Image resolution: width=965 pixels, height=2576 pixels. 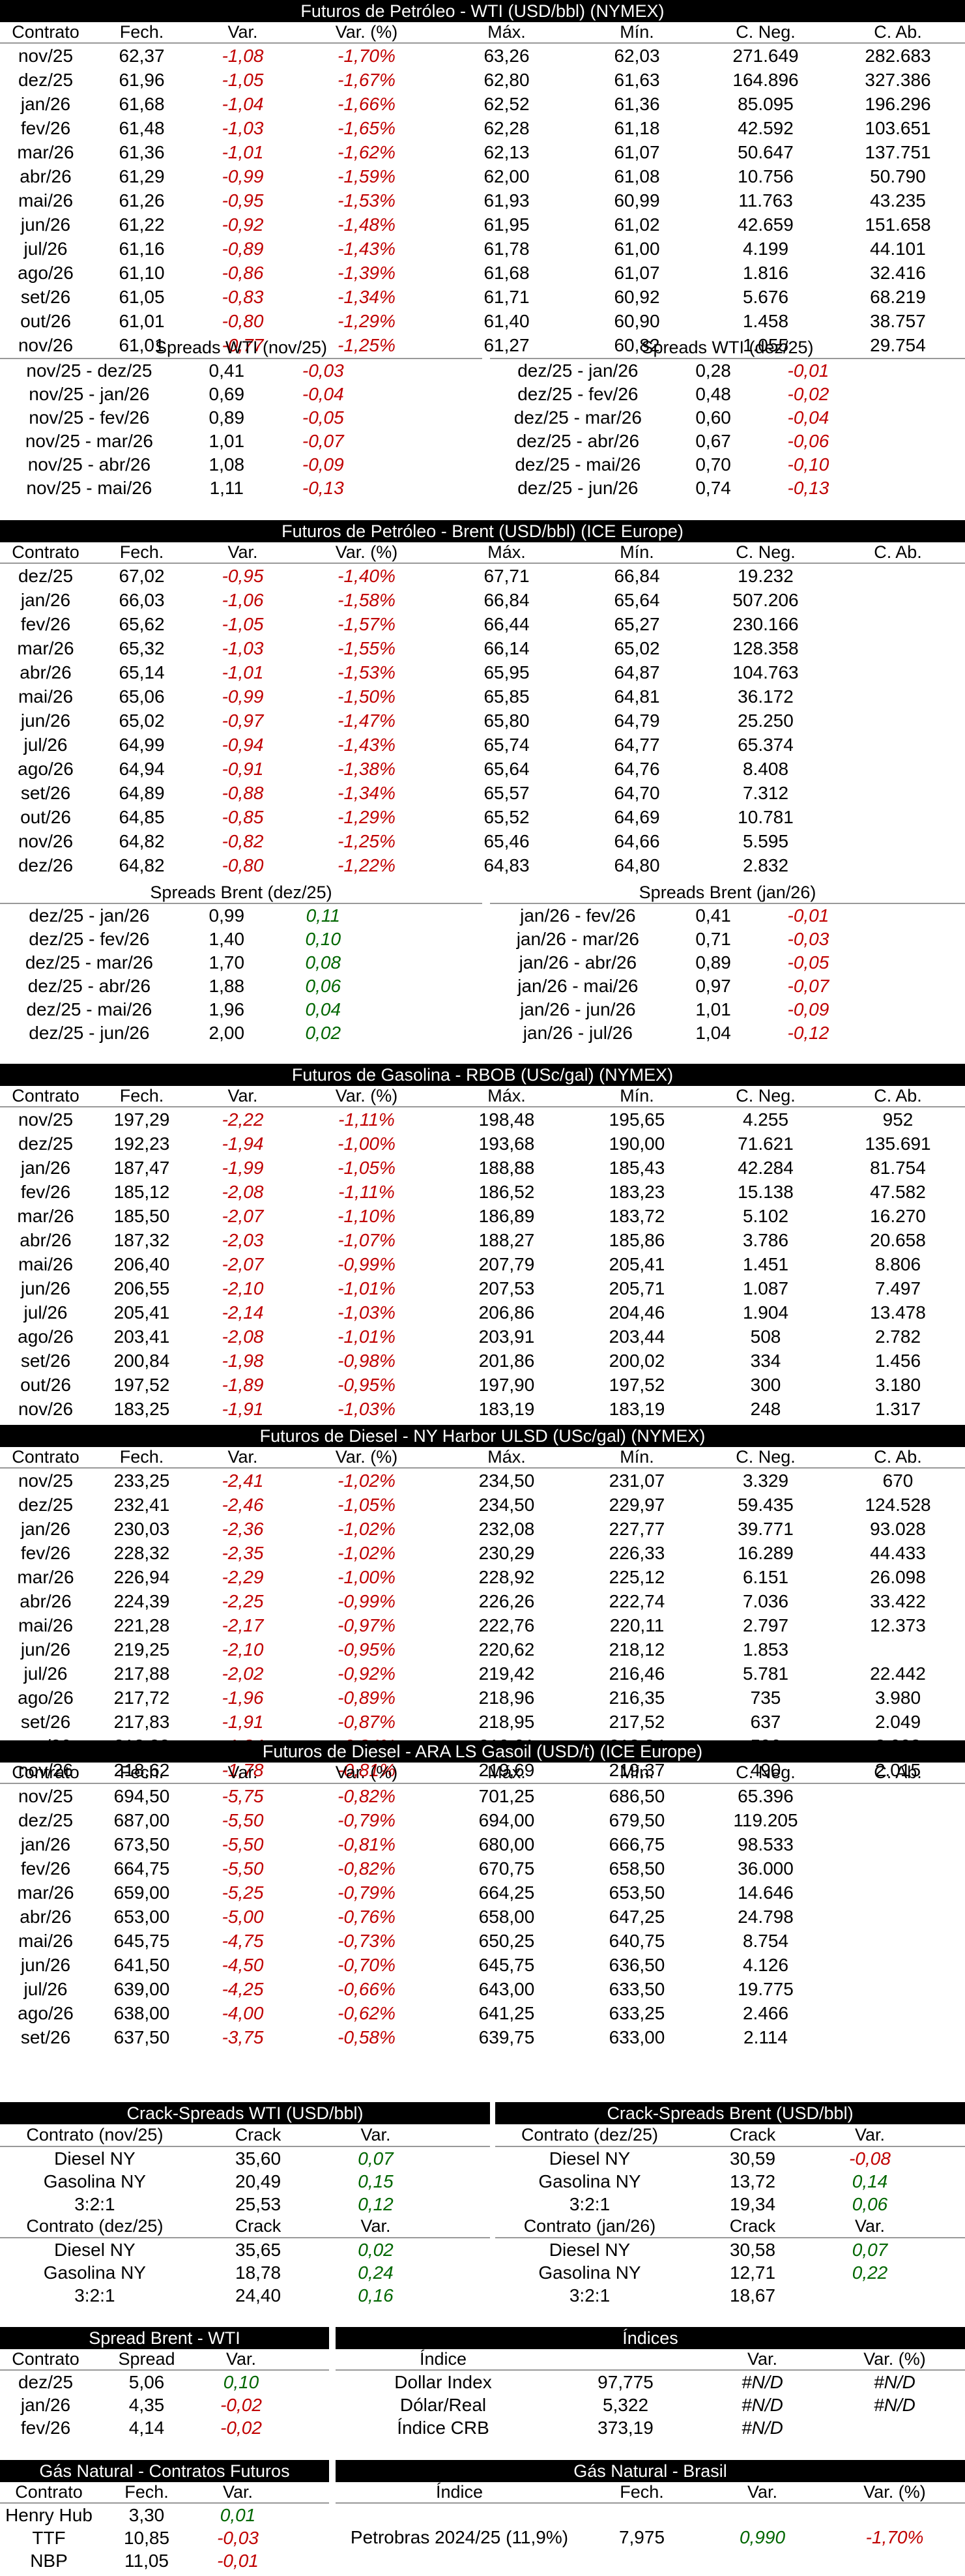 What do you see at coordinates (713, 1009) in the screenshot?
I see `spread-cell: 1,01` at bounding box center [713, 1009].